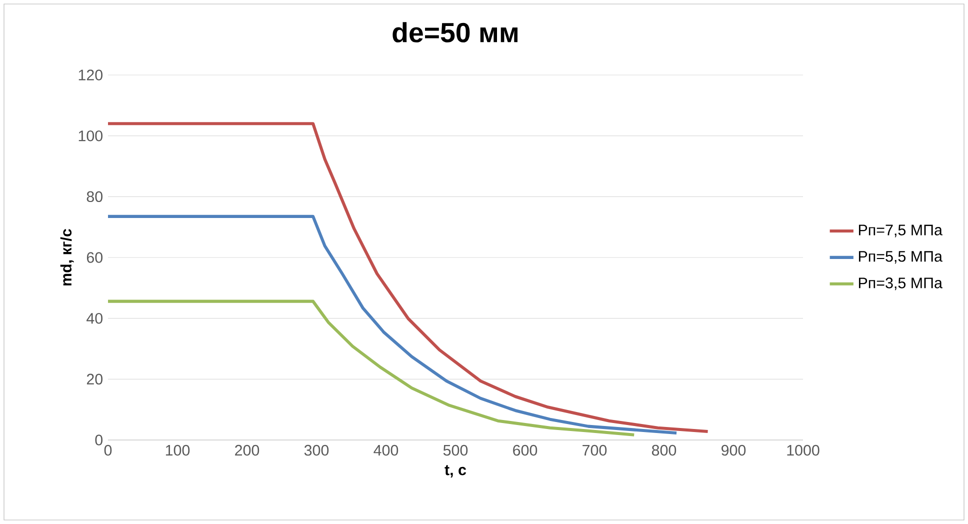 The height and width of the screenshot is (524, 968). Describe the element at coordinates (803, 450) in the screenshot. I see `x-tick-label: 1000` at that location.